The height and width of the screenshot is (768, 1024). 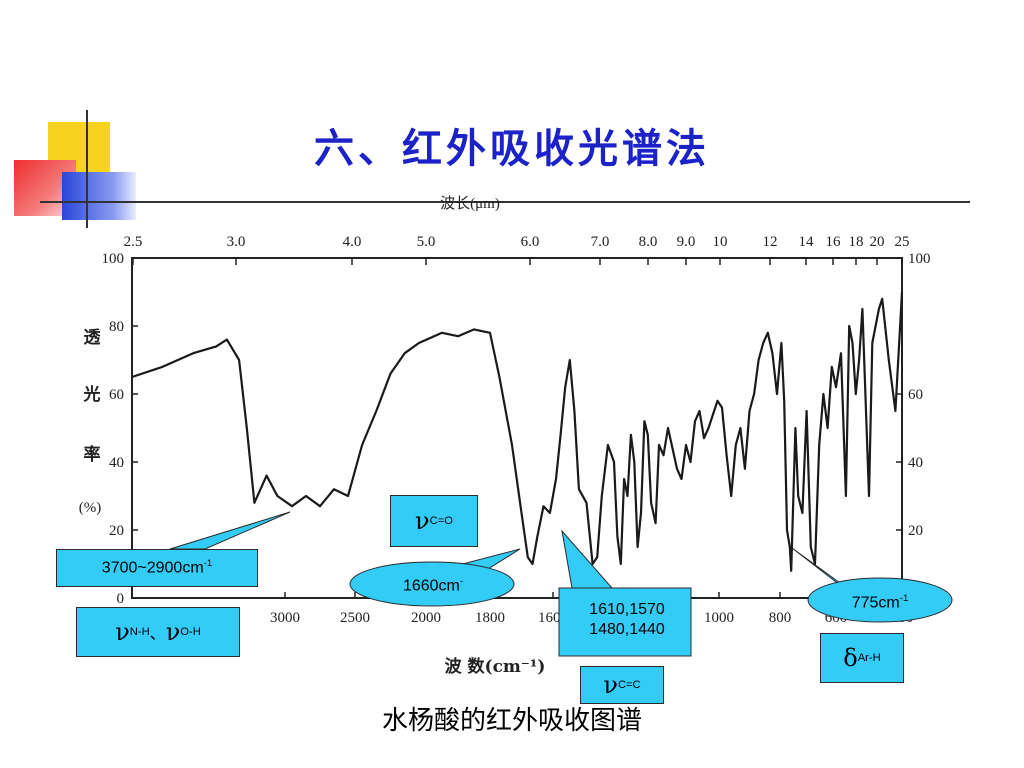 I want to click on label-delta-arh: δ Ar-H, so click(x=862, y=658).